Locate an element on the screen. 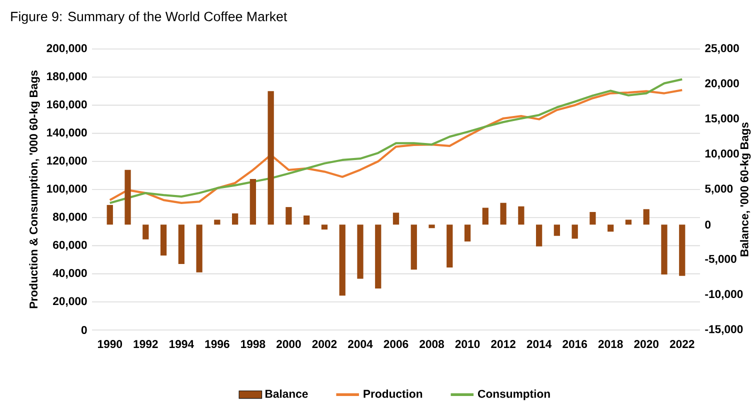 The height and width of the screenshot is (415, 755). x-tick-label: 2018 is located at coordinates (610, 344).